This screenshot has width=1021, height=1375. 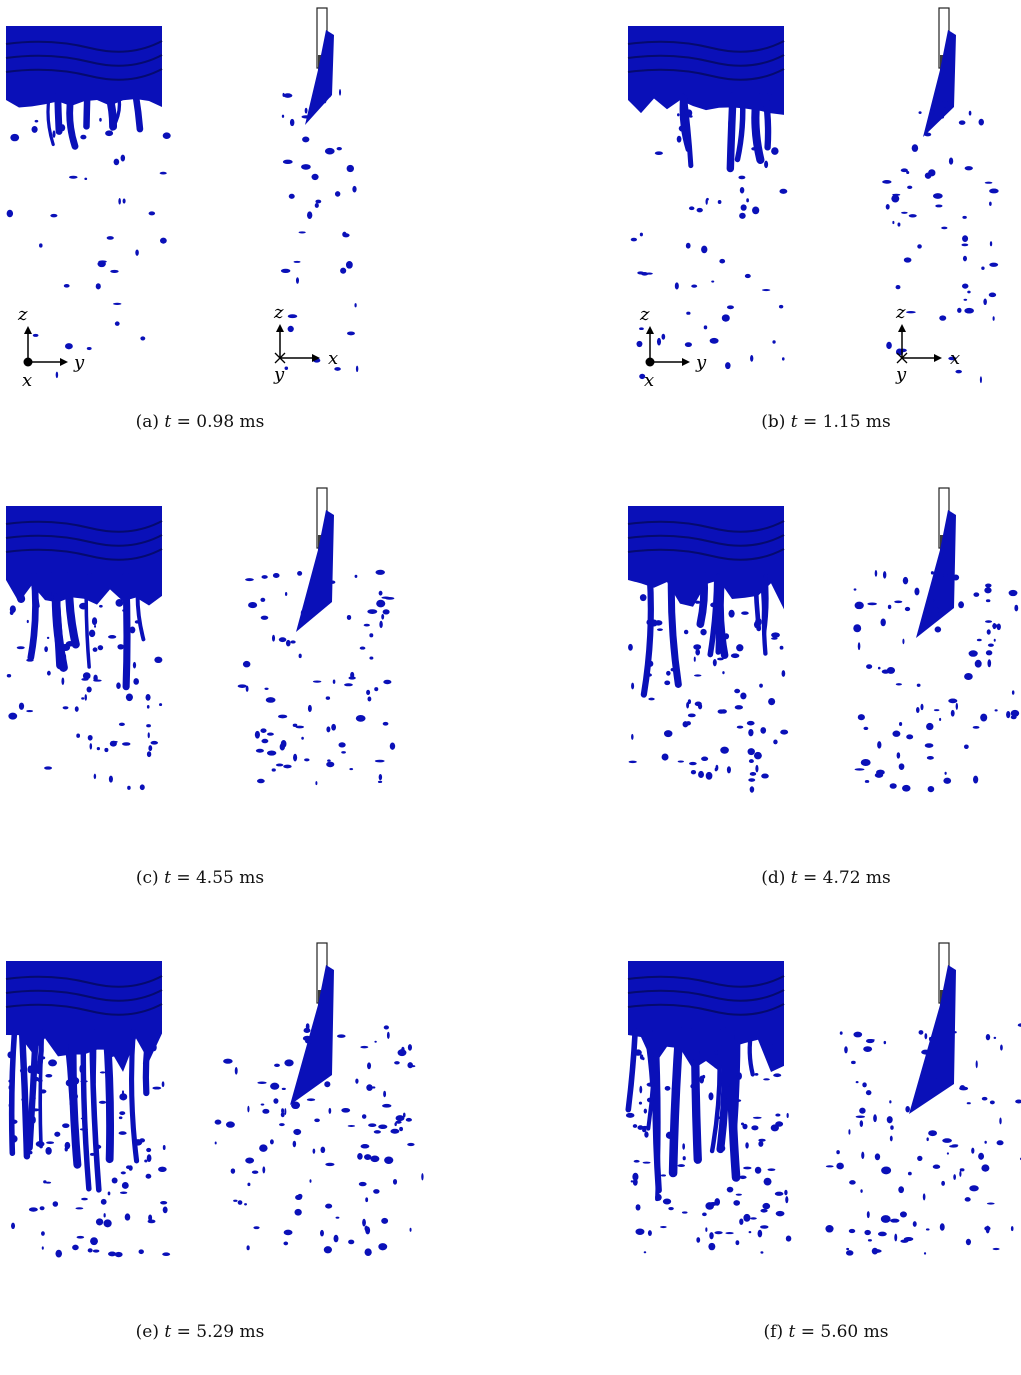 I want to click on axis-label-up: z, so click(x=278, y=312).